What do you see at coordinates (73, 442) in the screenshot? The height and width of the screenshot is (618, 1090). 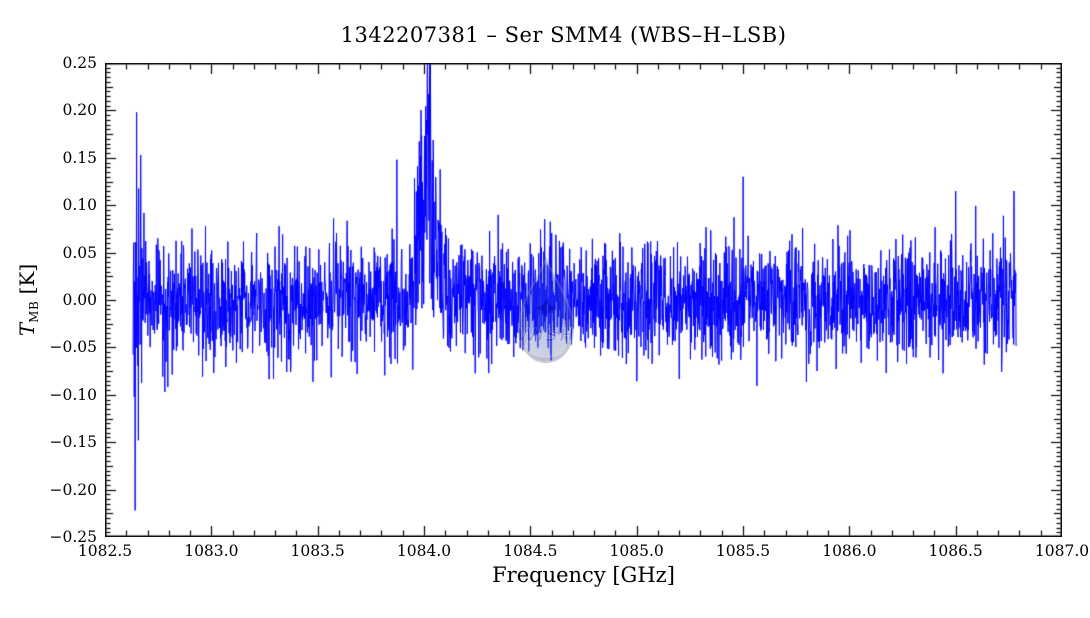 I see `y-tick-label: −0.15` at bounding box center [73, 442].